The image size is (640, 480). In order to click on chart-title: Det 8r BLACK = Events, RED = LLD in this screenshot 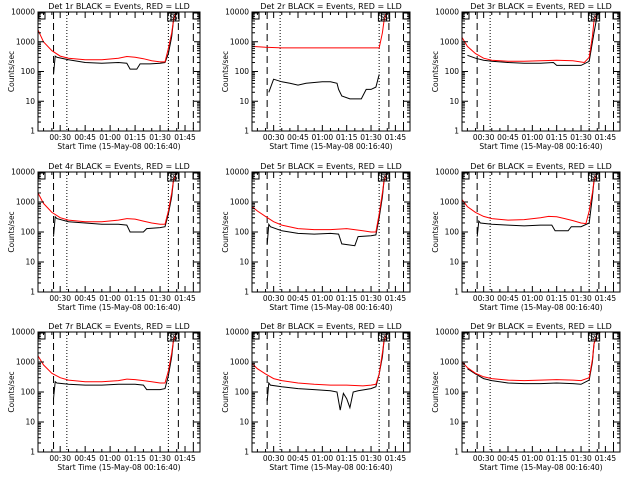, I will do `click(331, 326)`.